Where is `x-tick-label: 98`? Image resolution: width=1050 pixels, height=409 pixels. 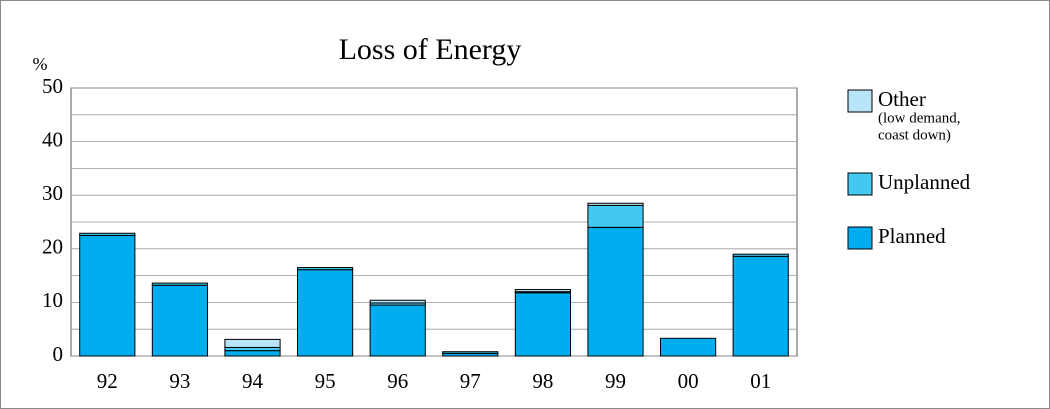
x-tick-label: 98 is located at coordinates (542, 381).